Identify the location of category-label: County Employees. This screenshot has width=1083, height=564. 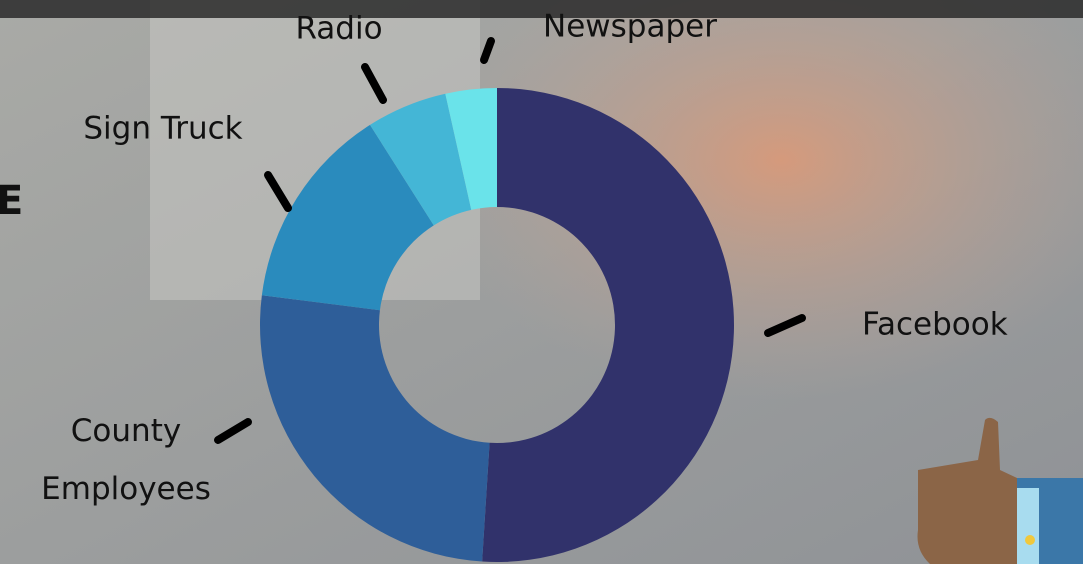
(126, 460).